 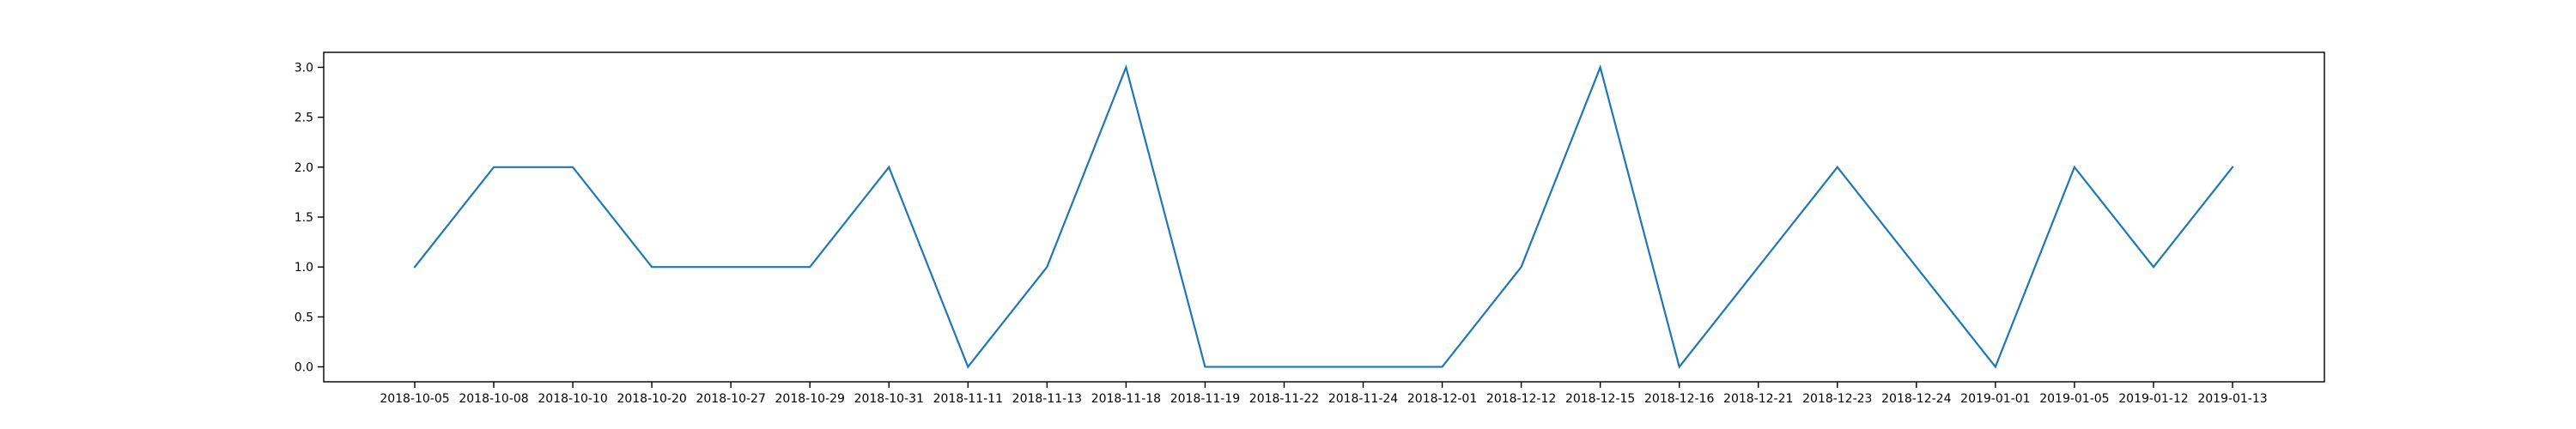 What do you see at coordinates (730, 399) in the screenshot?
I see `x-tick-label: 2018-10-27` at bounding box center [730, 399].